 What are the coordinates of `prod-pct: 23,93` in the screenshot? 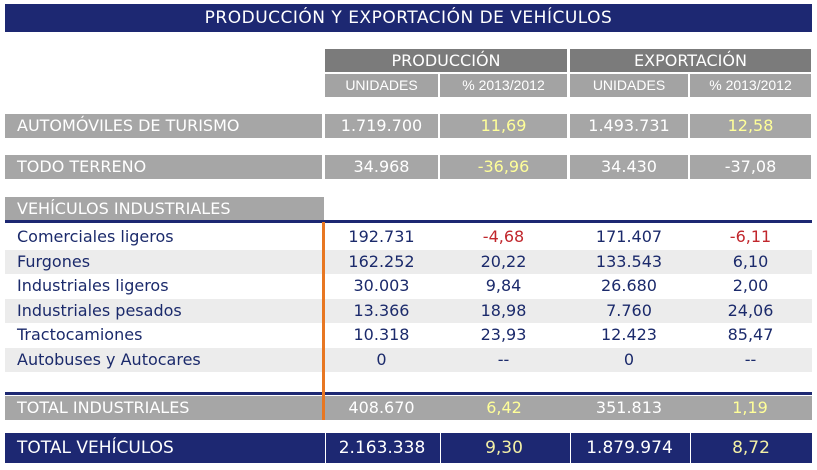 It's located at (503, 335).